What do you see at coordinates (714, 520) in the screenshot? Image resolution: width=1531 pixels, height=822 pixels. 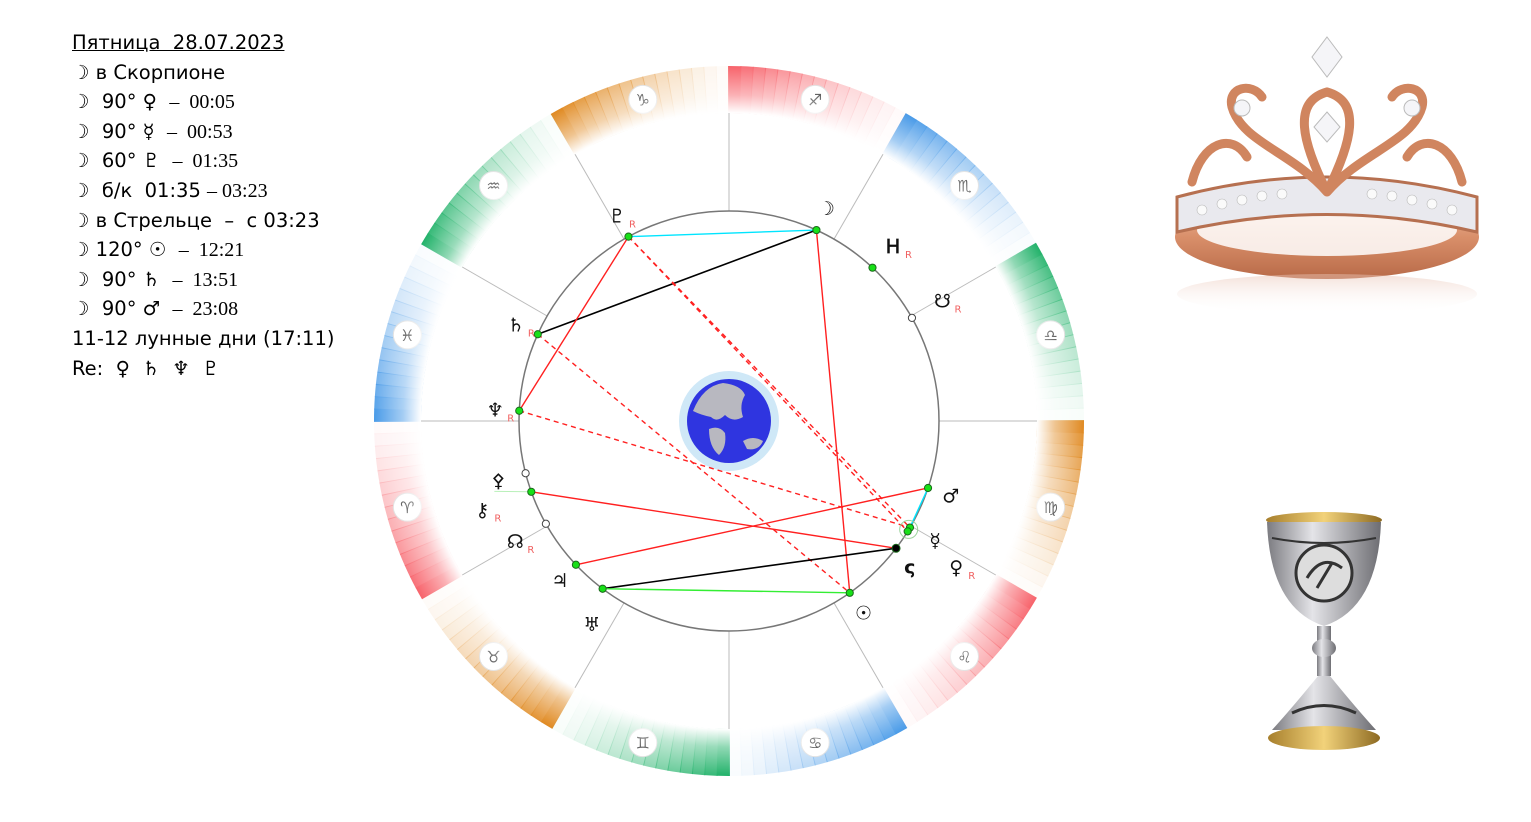 I see `aspect-line-chiron-black-point` at bounding box center [714, 520].